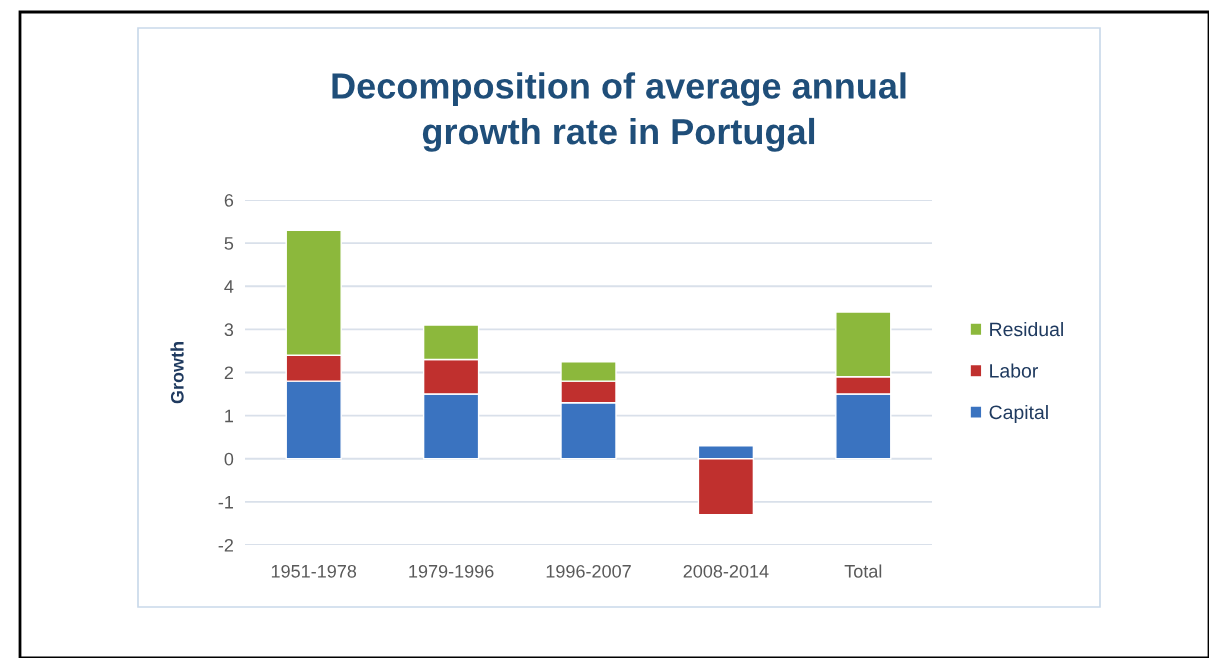 Image resolution: width=1209 pixels, height=658 pixels. Describe the element at coordinates (1014, 370) in the screenshot. I see `legend-label: Labor` at that location.